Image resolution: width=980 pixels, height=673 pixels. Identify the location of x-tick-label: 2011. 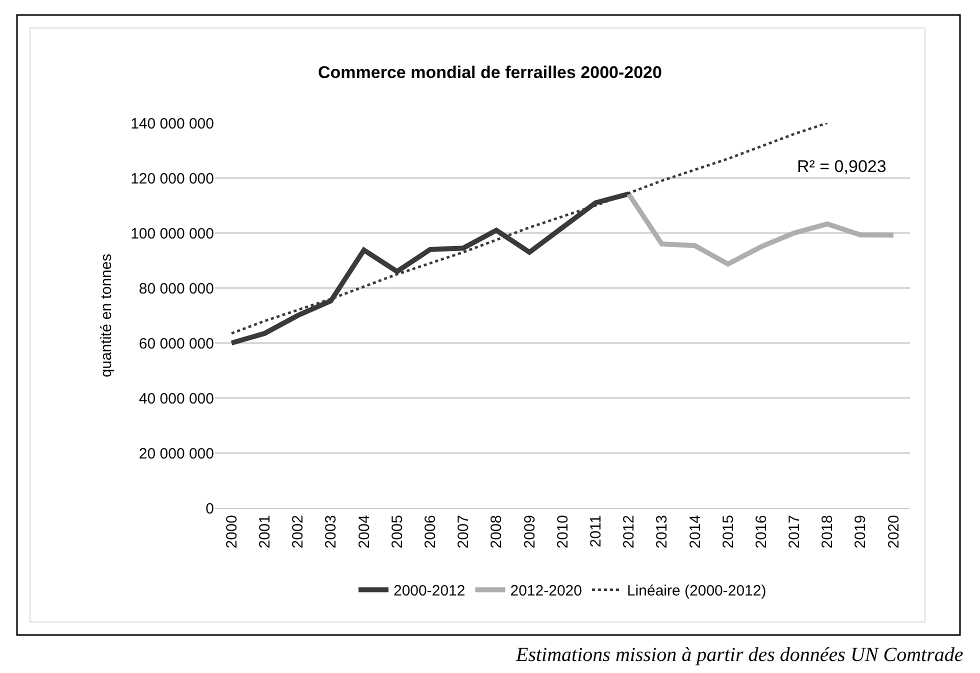
(595, 531).